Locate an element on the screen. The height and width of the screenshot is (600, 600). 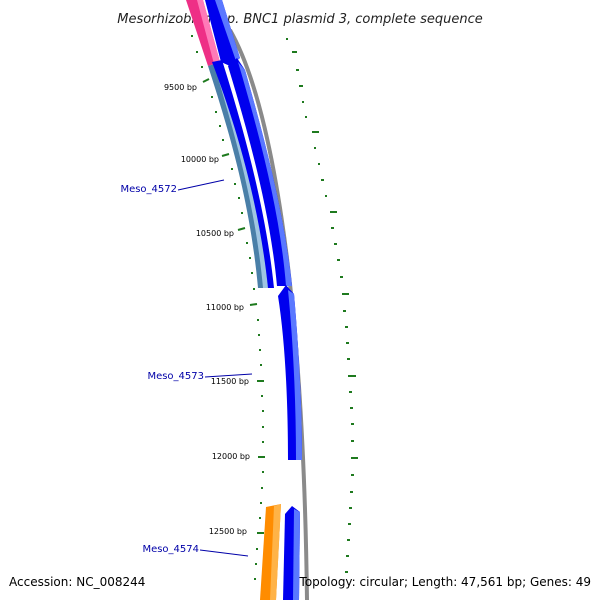
cds-inner-strip is located at coordinates (243, 174).